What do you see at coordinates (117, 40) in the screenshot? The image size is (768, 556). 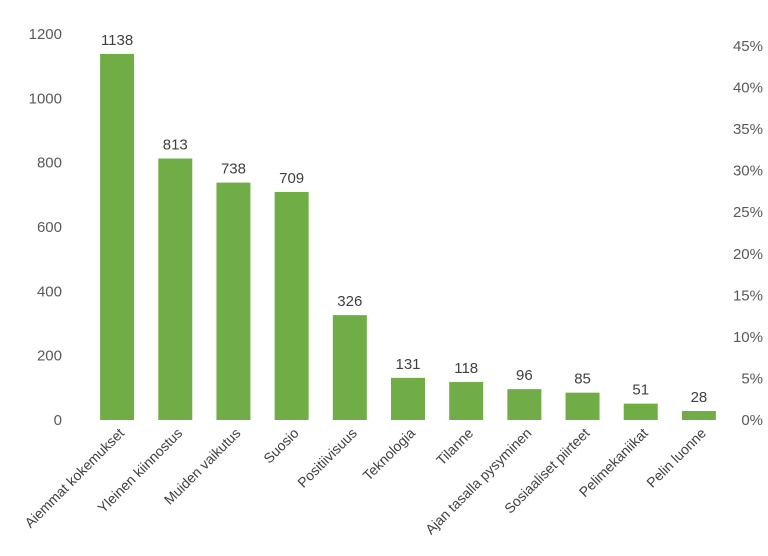 I see `data-label: 1138` at bounding box center [117, 40].